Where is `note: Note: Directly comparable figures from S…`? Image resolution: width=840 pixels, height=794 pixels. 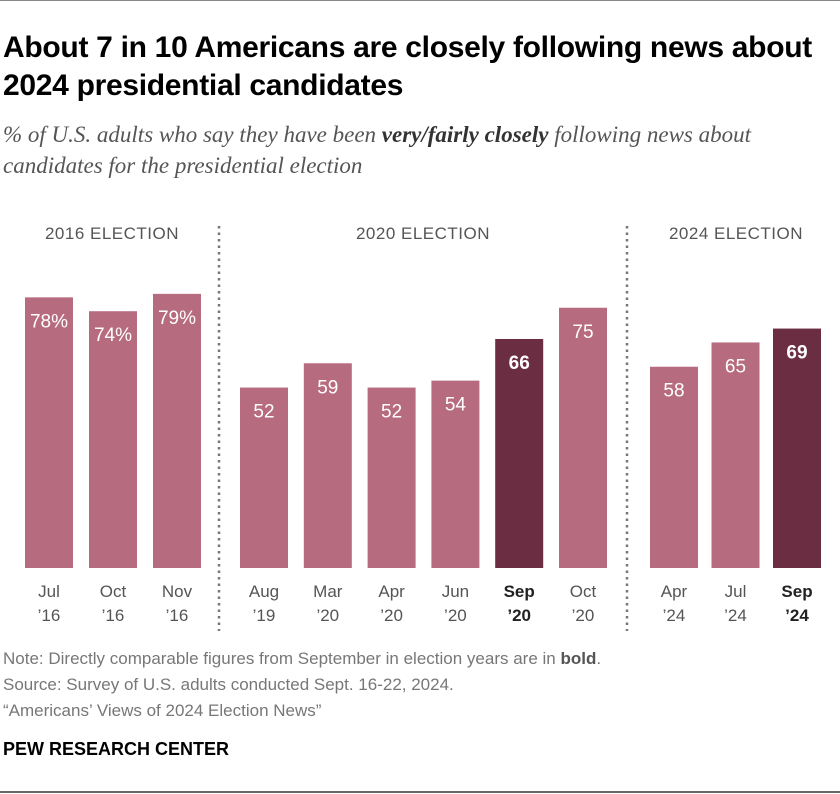
note: Note: Directly comparable figures from S… is located at coordinates (302, 659).